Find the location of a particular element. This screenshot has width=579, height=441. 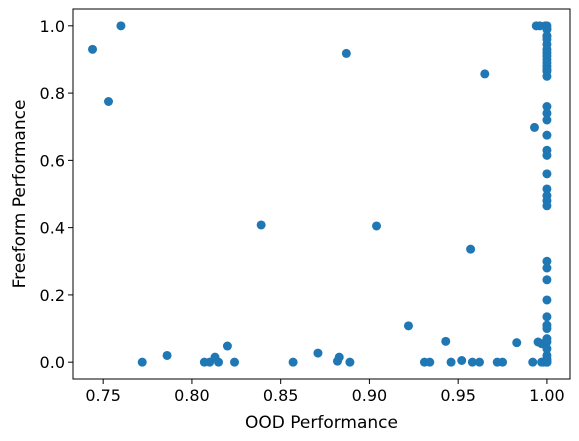

x-tick-label: 0.95 is located at coordinates (458, 395).